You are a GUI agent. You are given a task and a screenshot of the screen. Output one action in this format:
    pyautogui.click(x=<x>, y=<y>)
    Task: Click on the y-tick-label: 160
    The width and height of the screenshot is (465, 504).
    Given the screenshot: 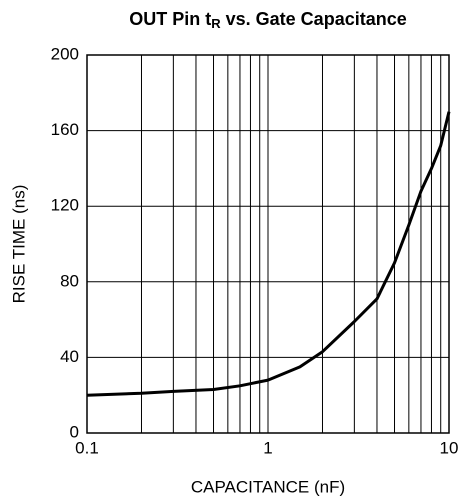 What is the action you would take?
    pyautogui.click(x=65, y=129)
    